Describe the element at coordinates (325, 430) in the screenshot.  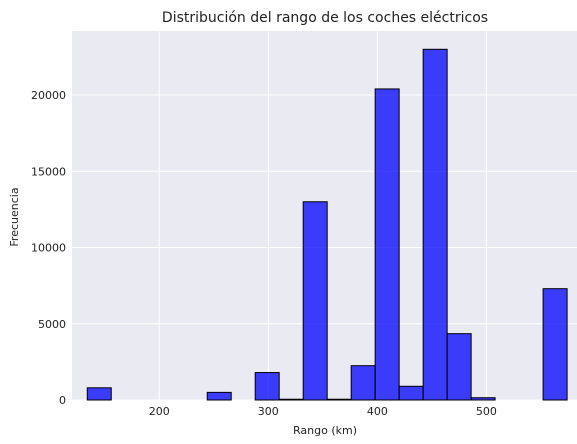
I see `x-axis-label: Rango (km)` at that location.